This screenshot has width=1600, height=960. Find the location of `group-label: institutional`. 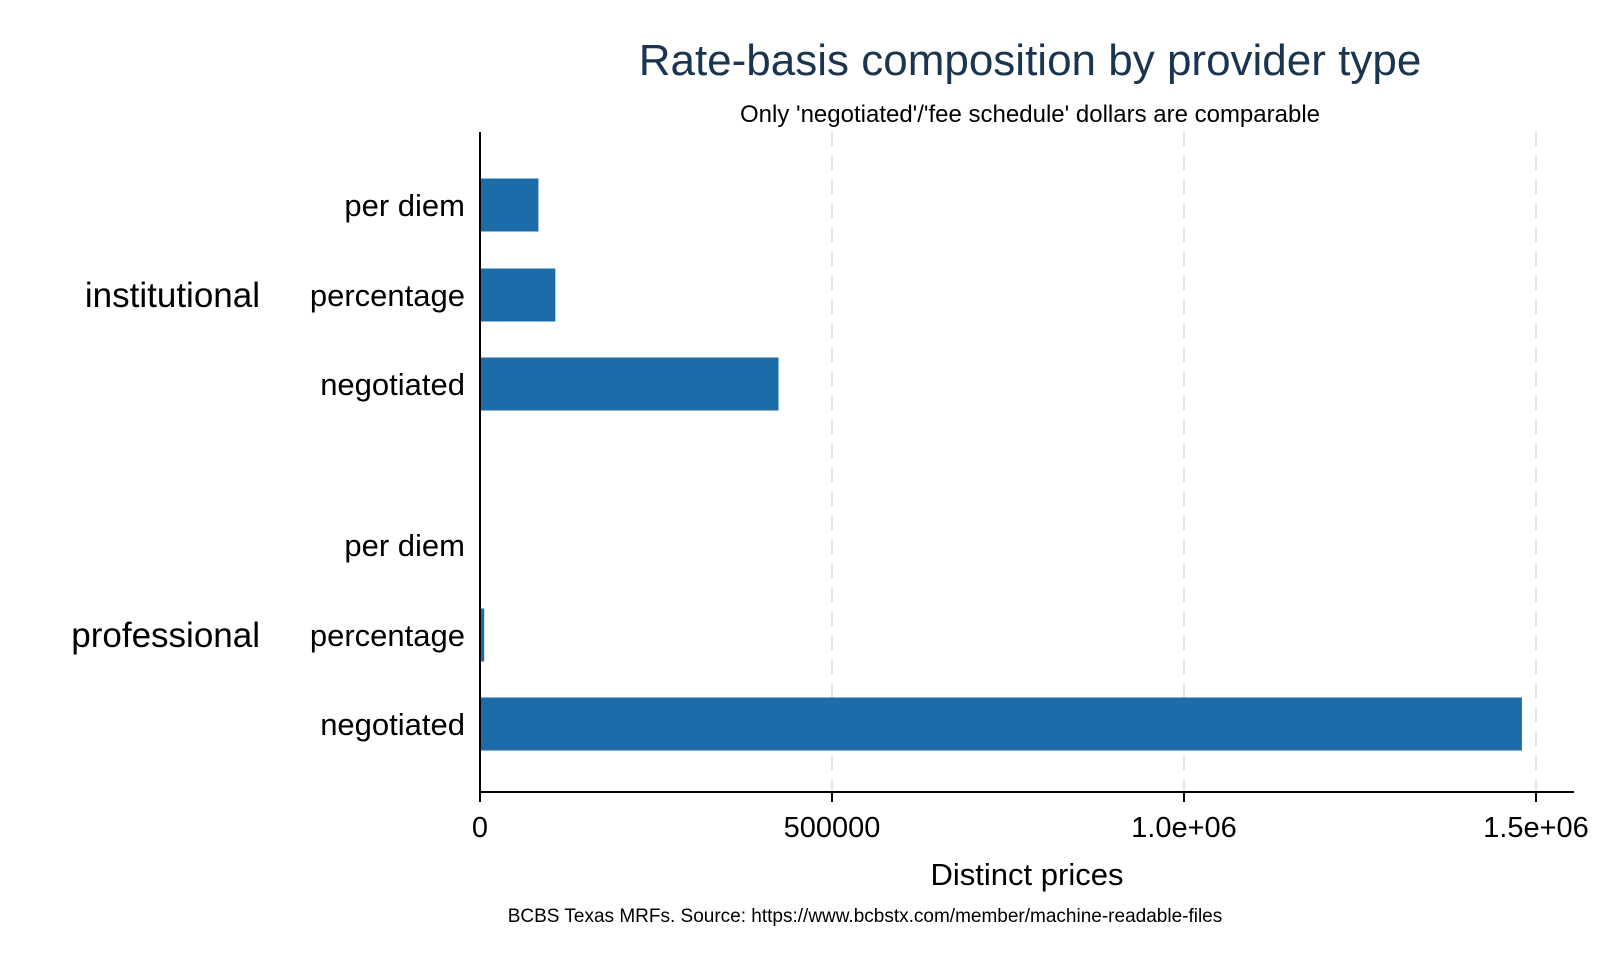

group-label: institutional is located at coordinates (172, 295).